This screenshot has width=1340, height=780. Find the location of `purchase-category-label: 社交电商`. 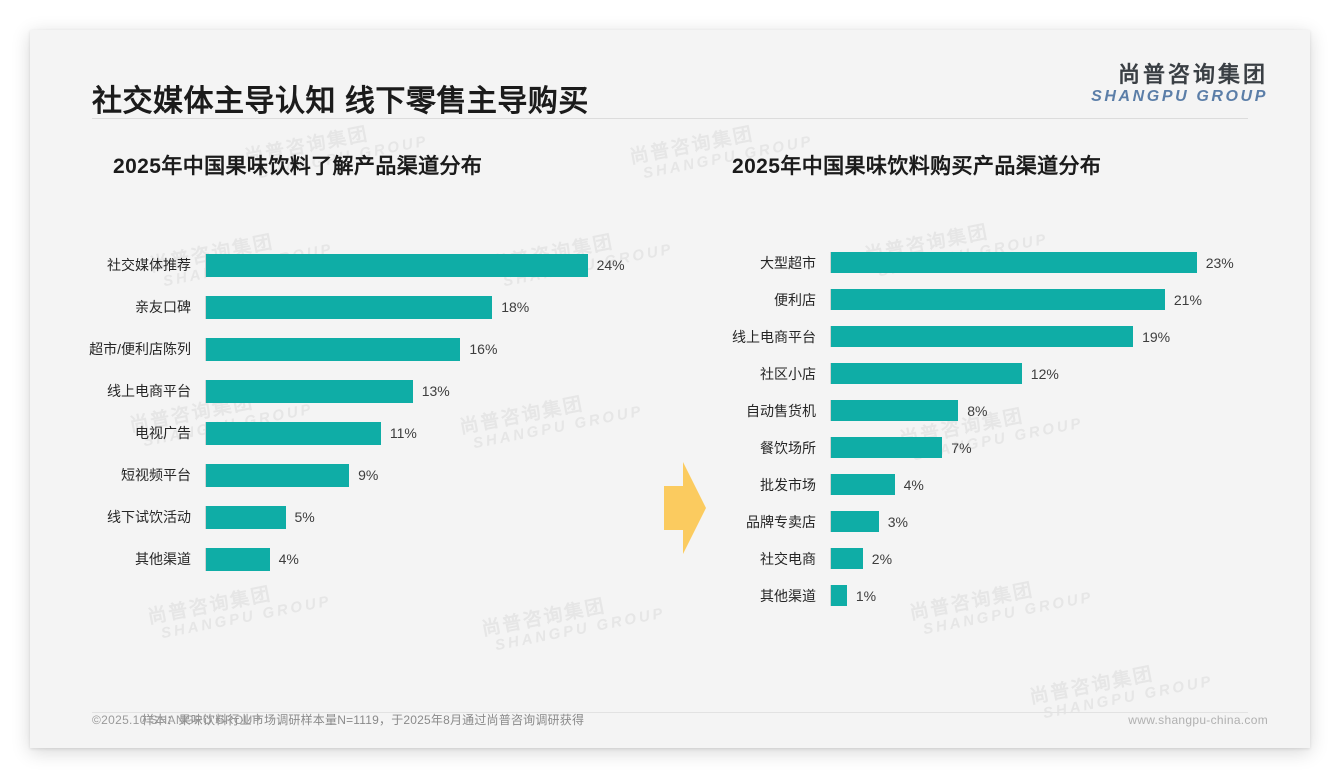

purchase-category-label: 社交电商 is located at coordinates (788, 558).